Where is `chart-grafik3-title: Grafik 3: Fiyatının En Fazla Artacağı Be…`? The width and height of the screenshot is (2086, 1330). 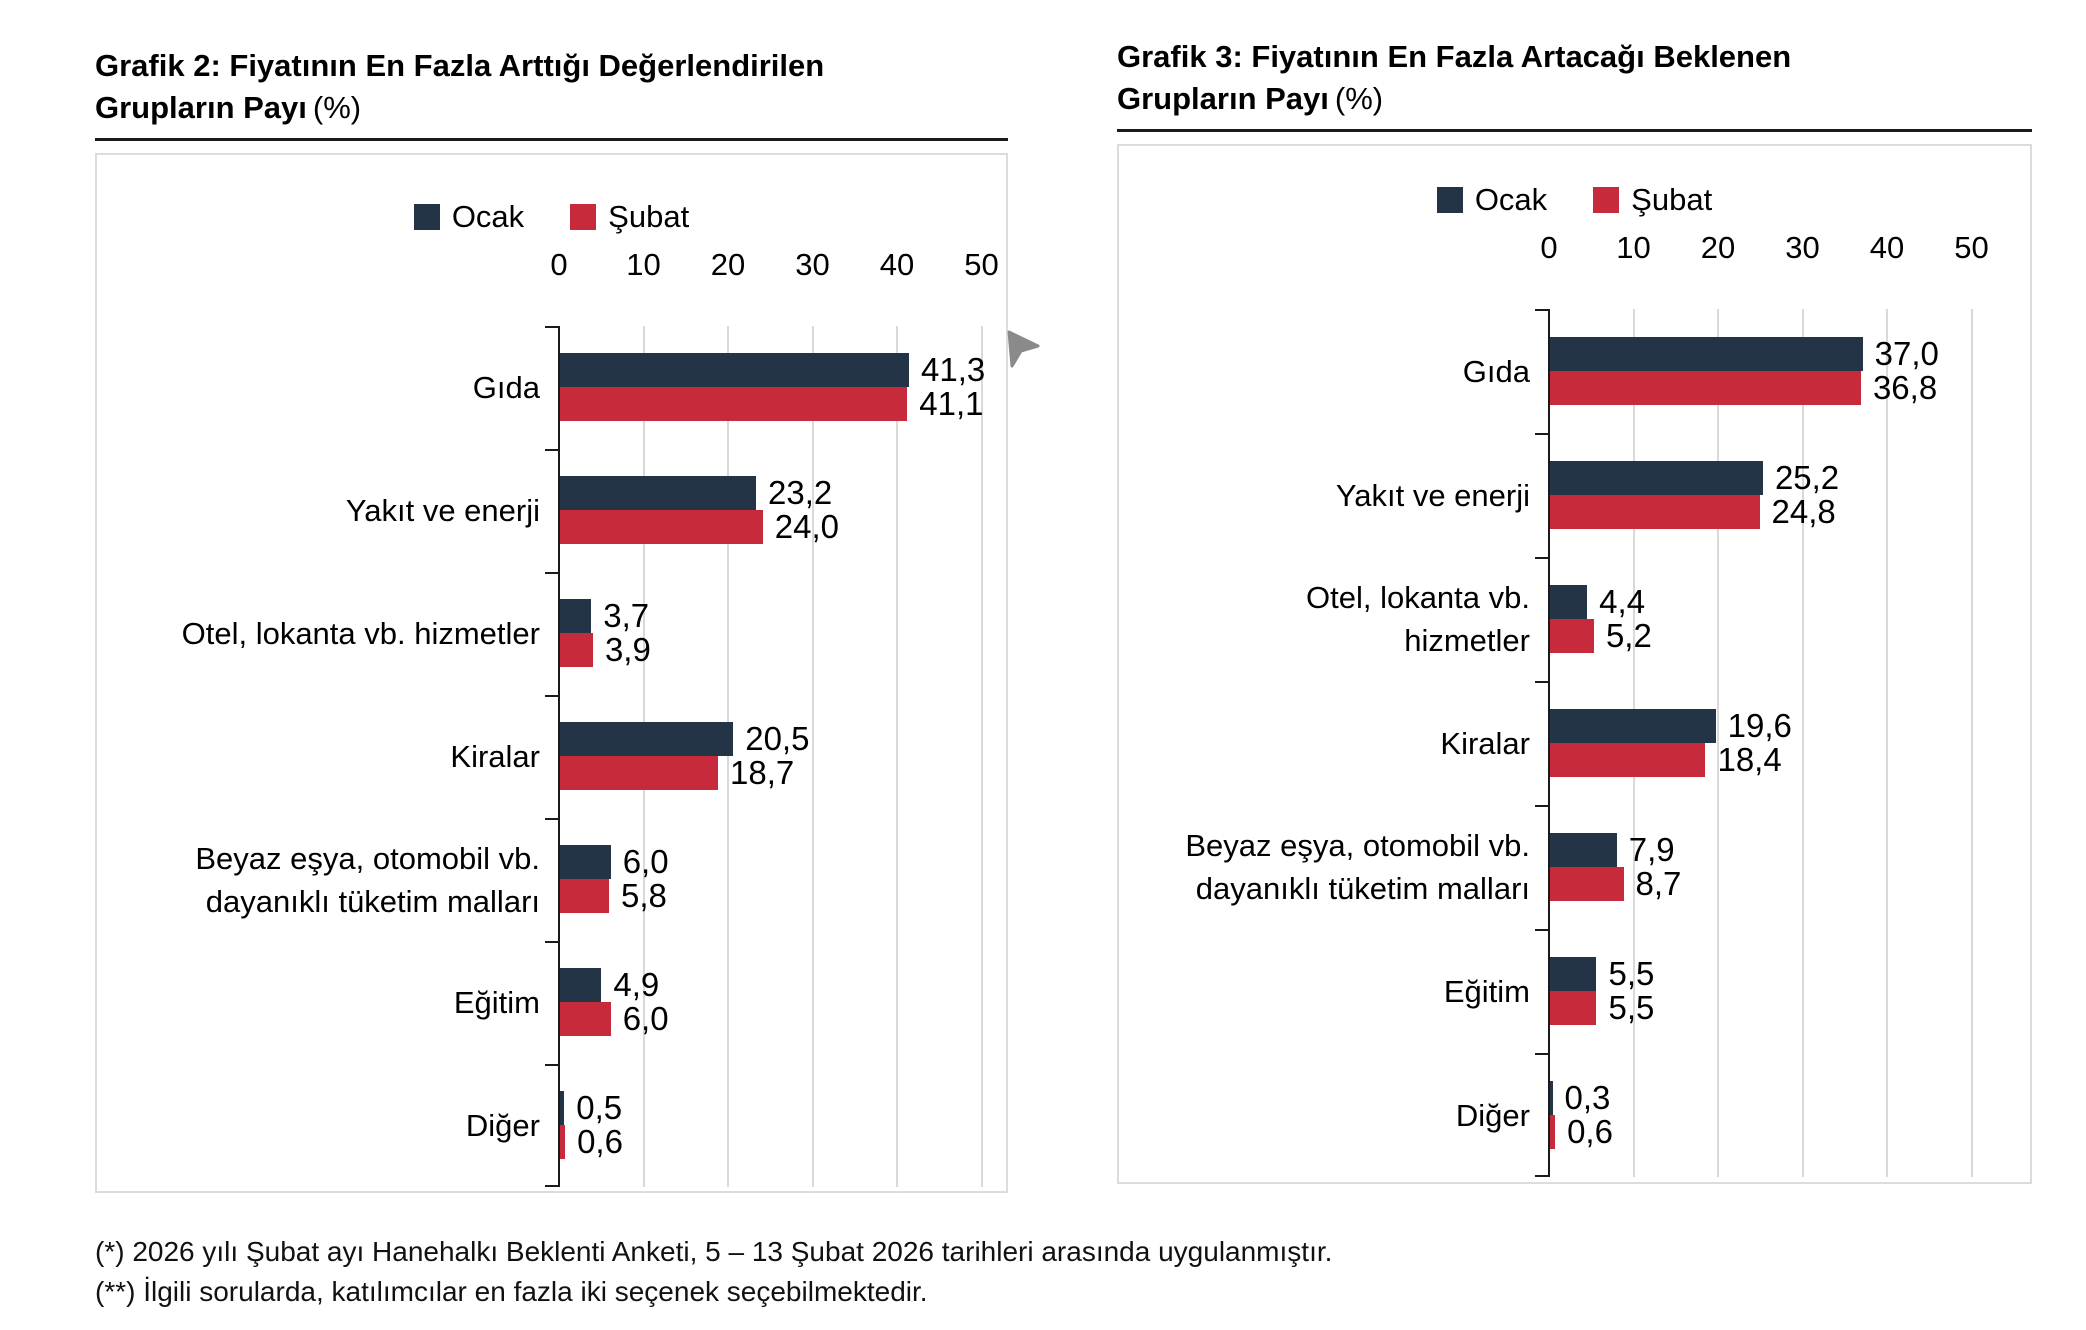
chart-grafik3-title: Grafik 3: Fiyatının En Fazla Artacağı Be… is located at coordinates (1574, 84).